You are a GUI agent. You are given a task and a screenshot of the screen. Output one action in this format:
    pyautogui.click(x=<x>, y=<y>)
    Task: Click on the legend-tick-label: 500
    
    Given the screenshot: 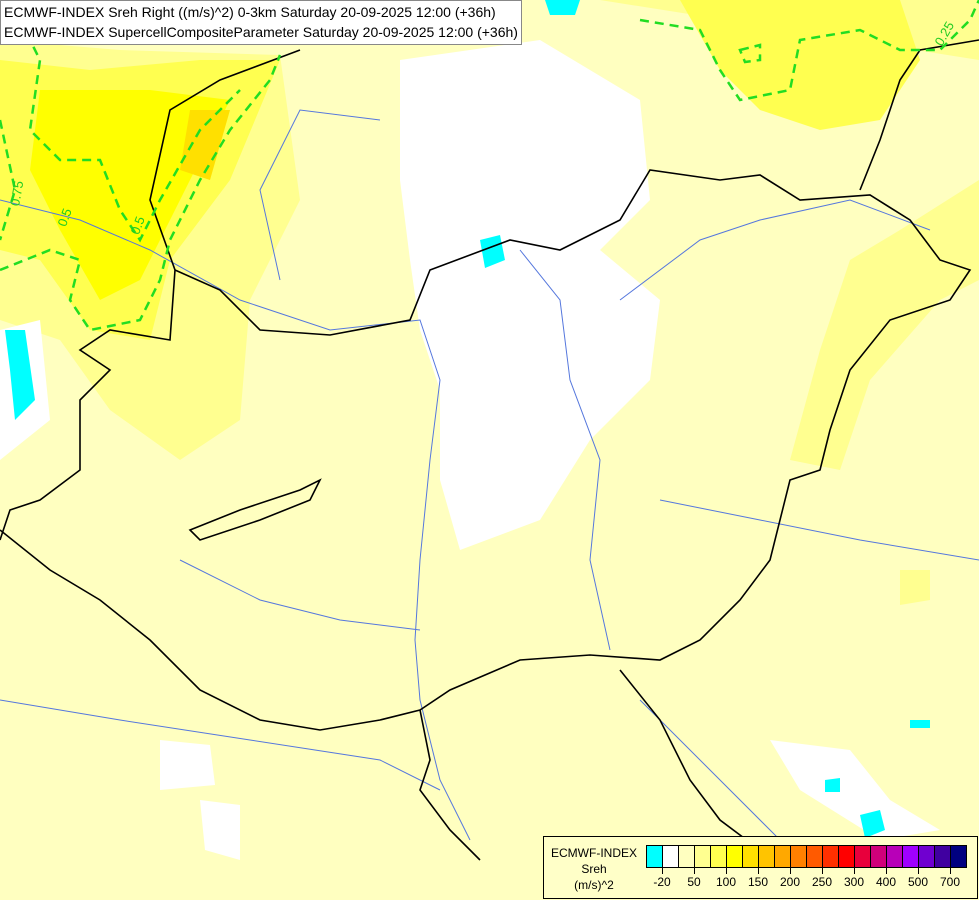 What is the action you would take?
    pyautogui.click(x=918, y=882)
    